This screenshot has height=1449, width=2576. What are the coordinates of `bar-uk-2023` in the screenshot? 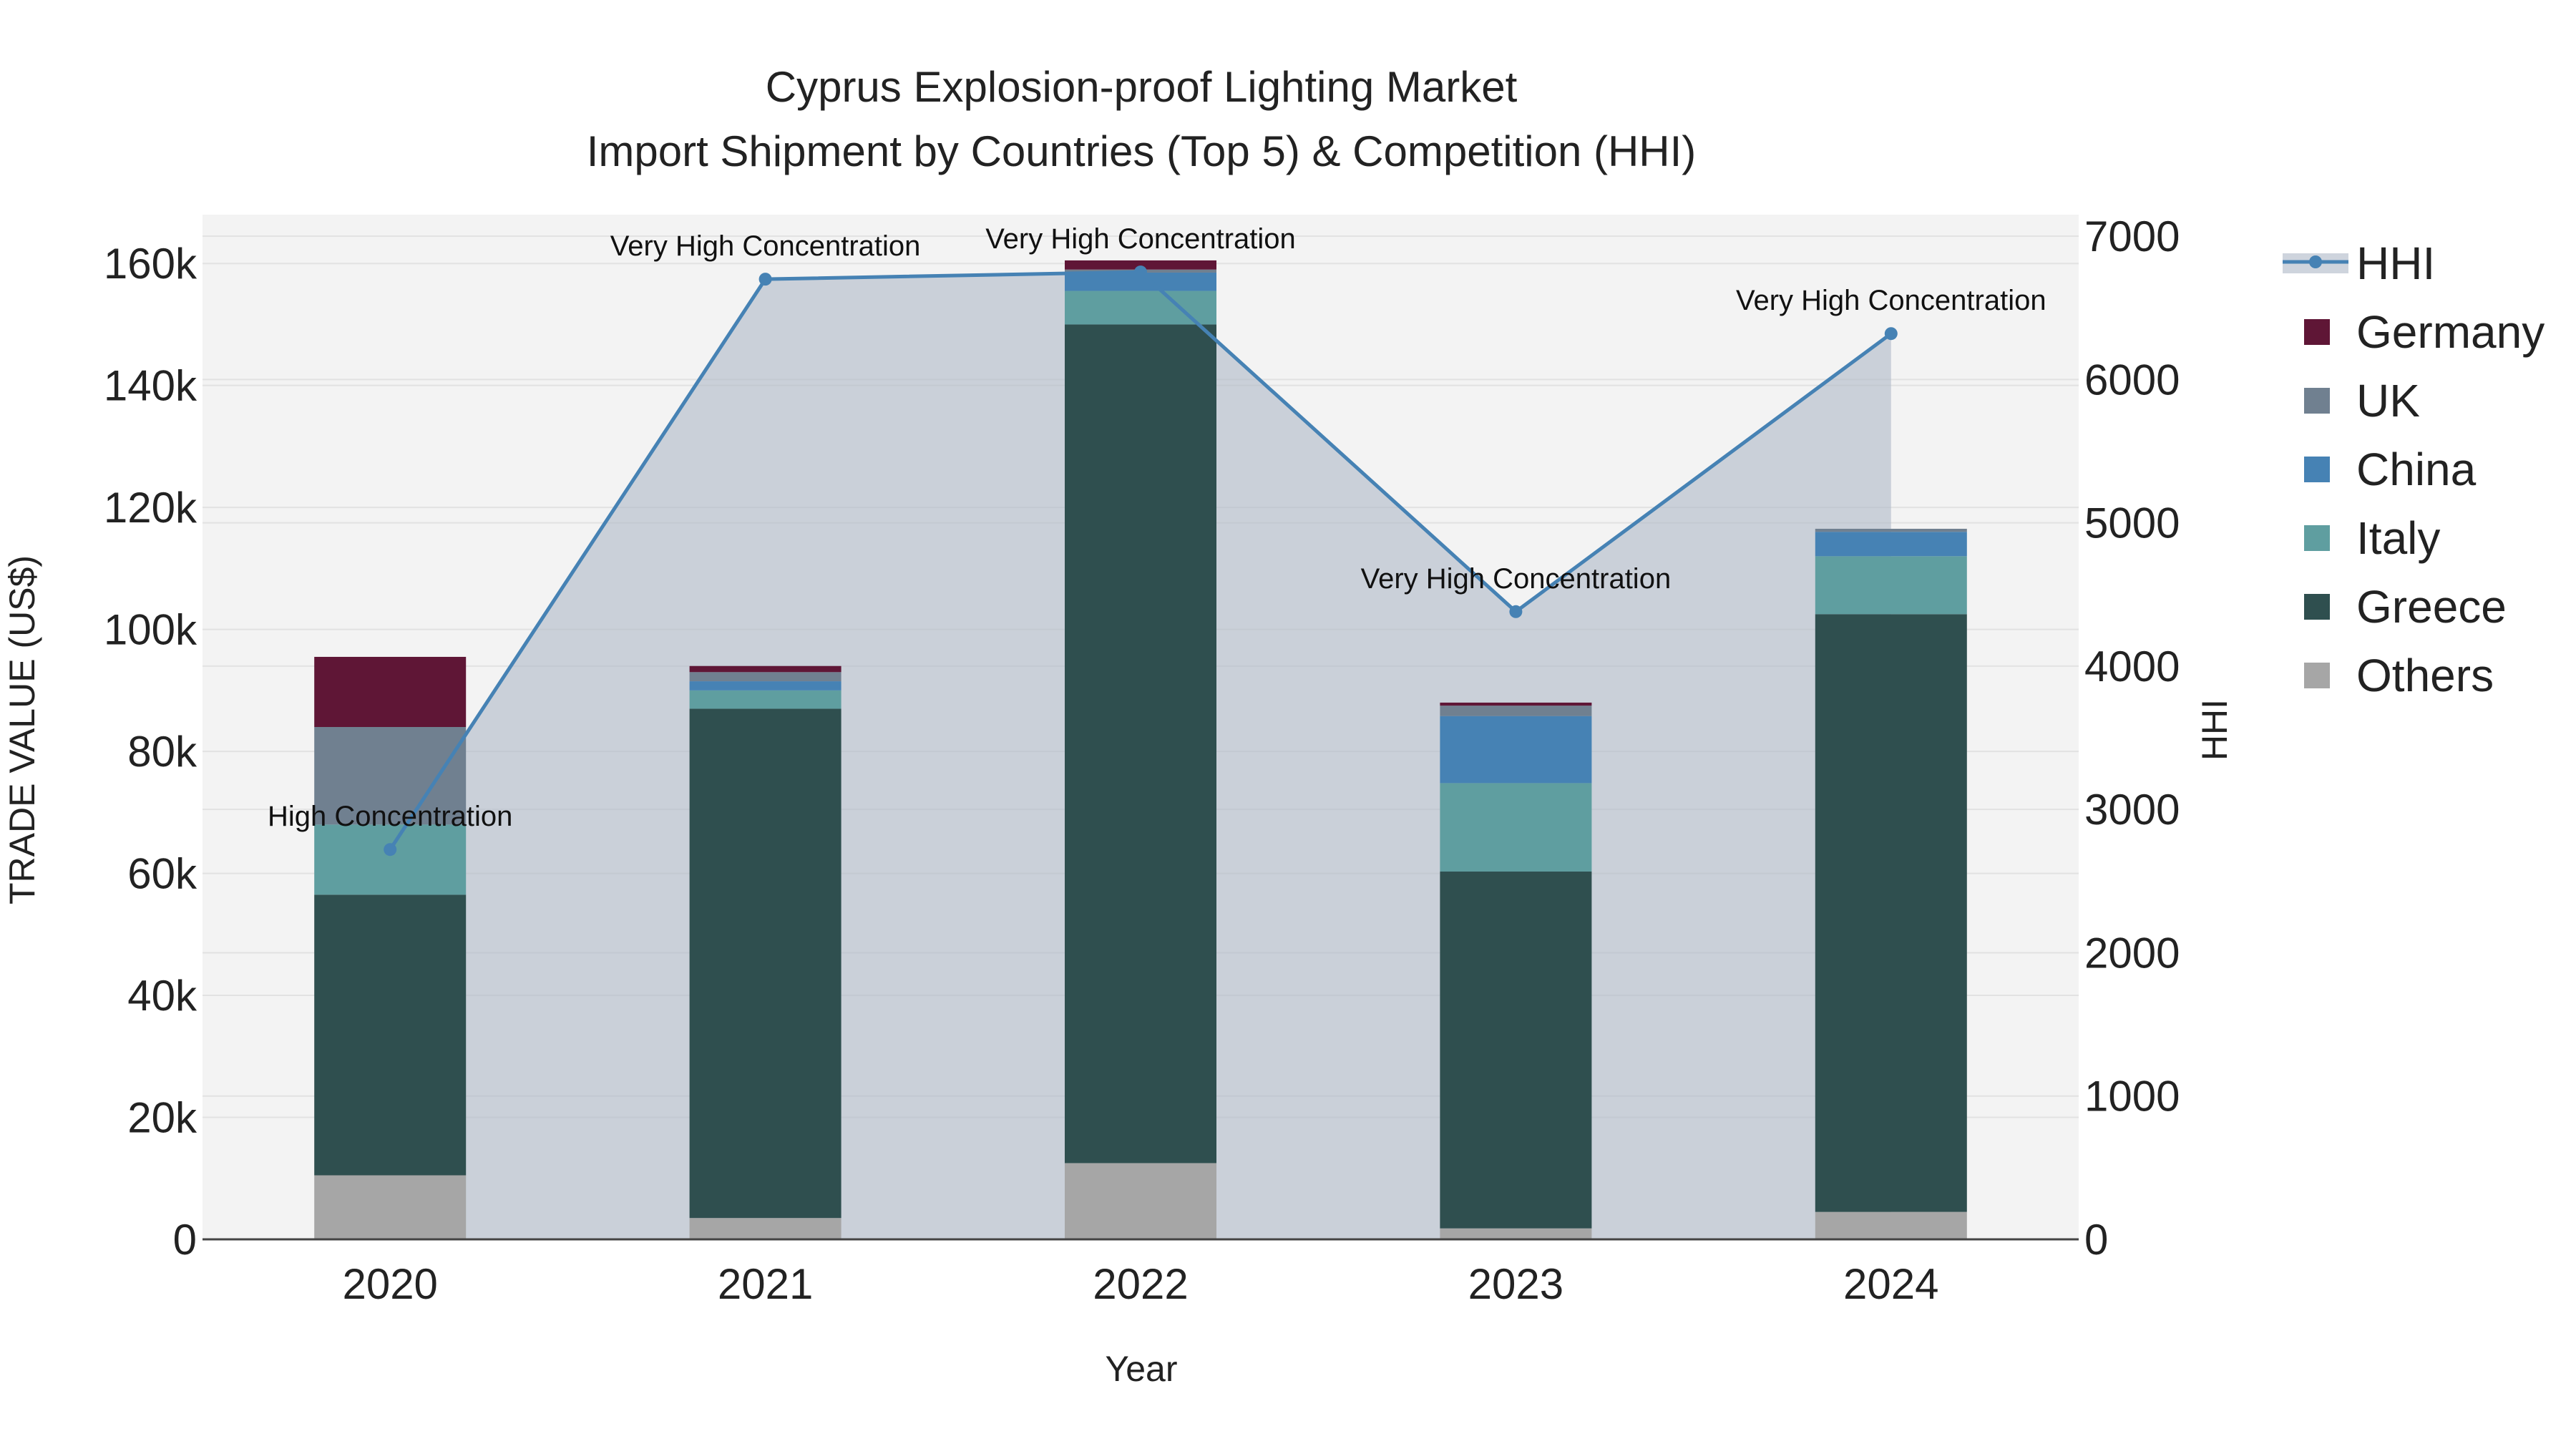 It's located at (1516, 711).